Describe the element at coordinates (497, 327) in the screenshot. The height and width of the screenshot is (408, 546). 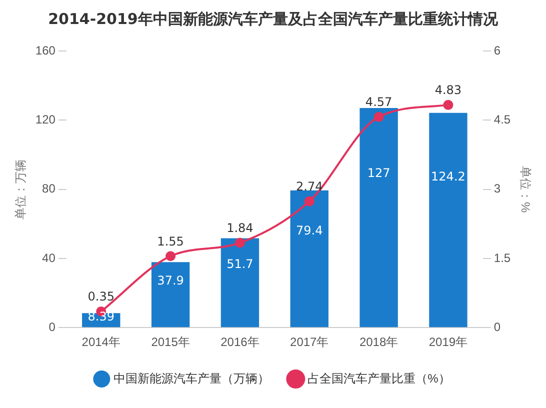
I see `y2-tick-label: 0` at that location.